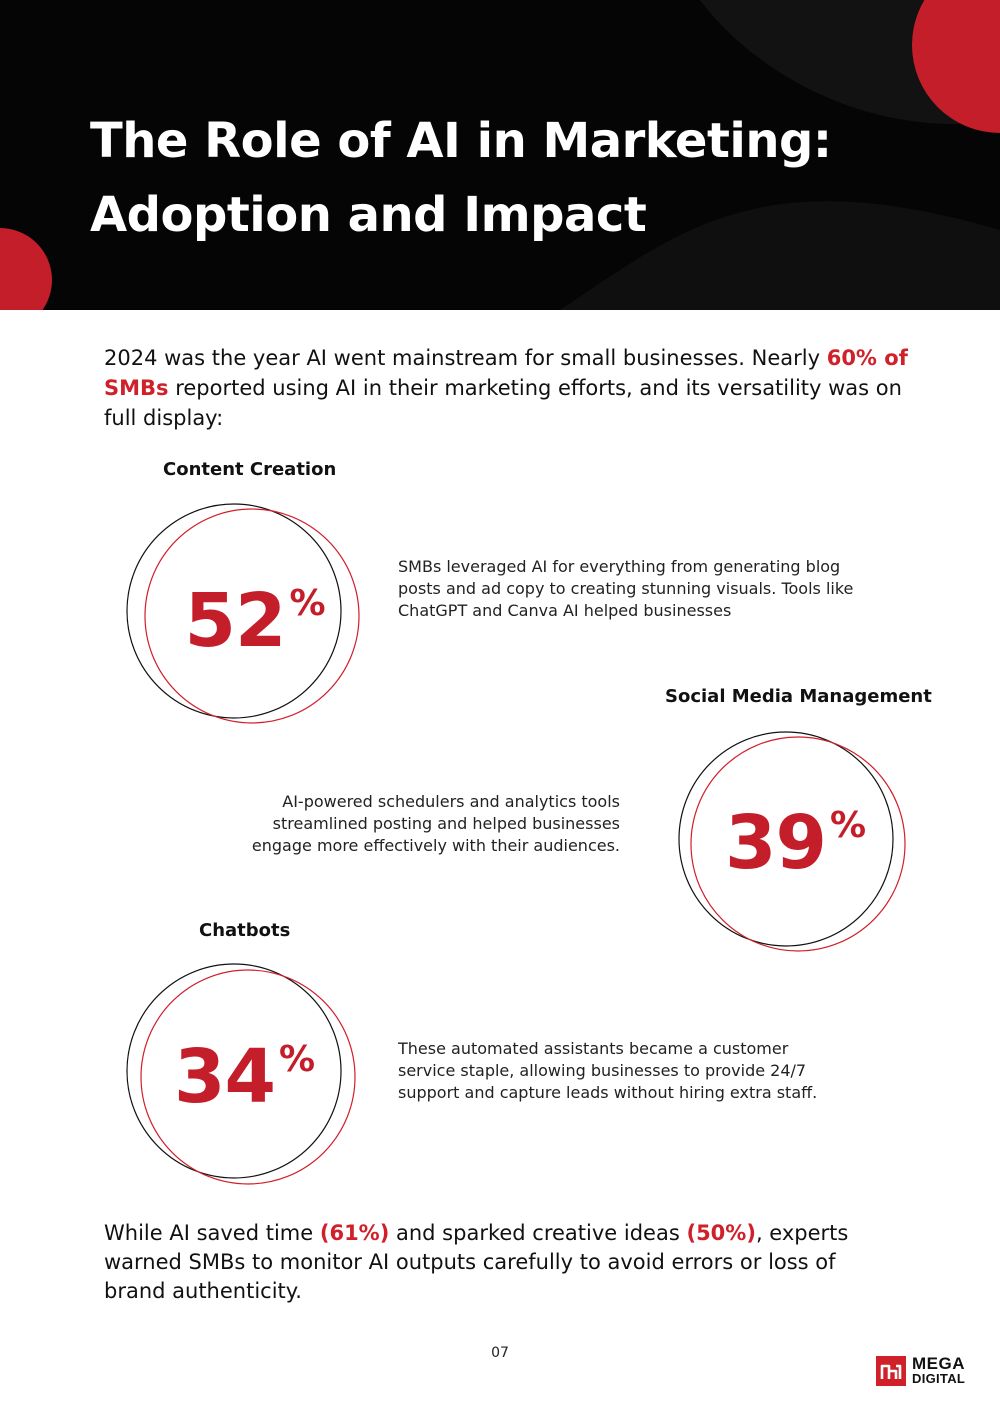  I want to click on stat-value-chatbots: 34%, so click(244, 1077).